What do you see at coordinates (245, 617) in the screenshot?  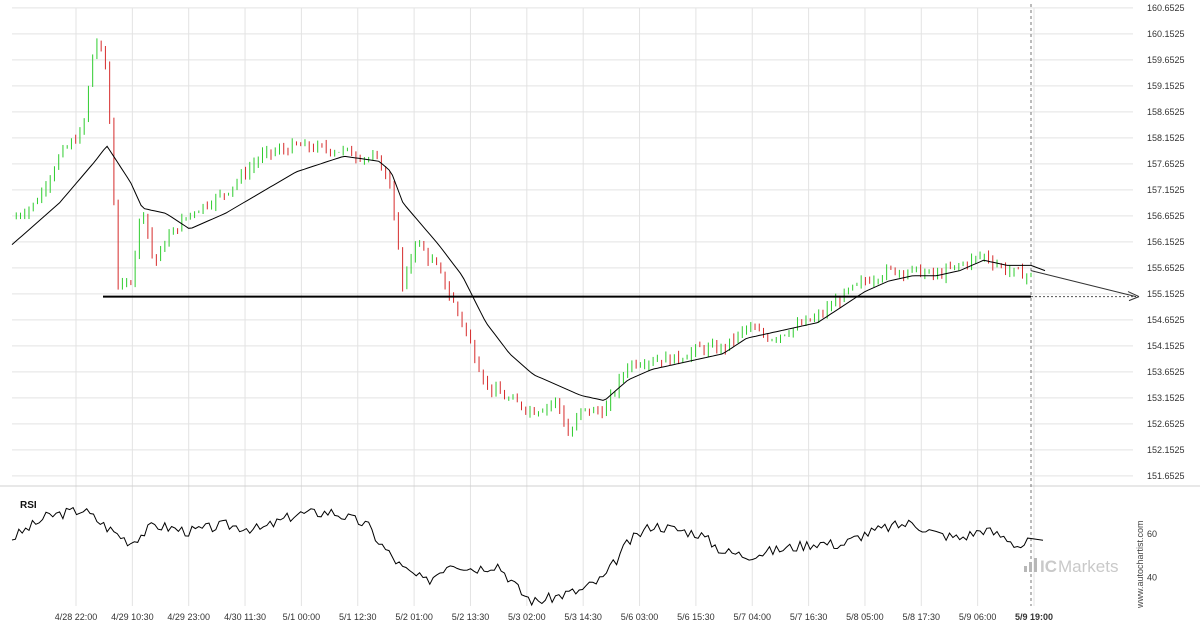 I see `x-tick-label: 4/30 11:30` at bounding box center [245, 617].